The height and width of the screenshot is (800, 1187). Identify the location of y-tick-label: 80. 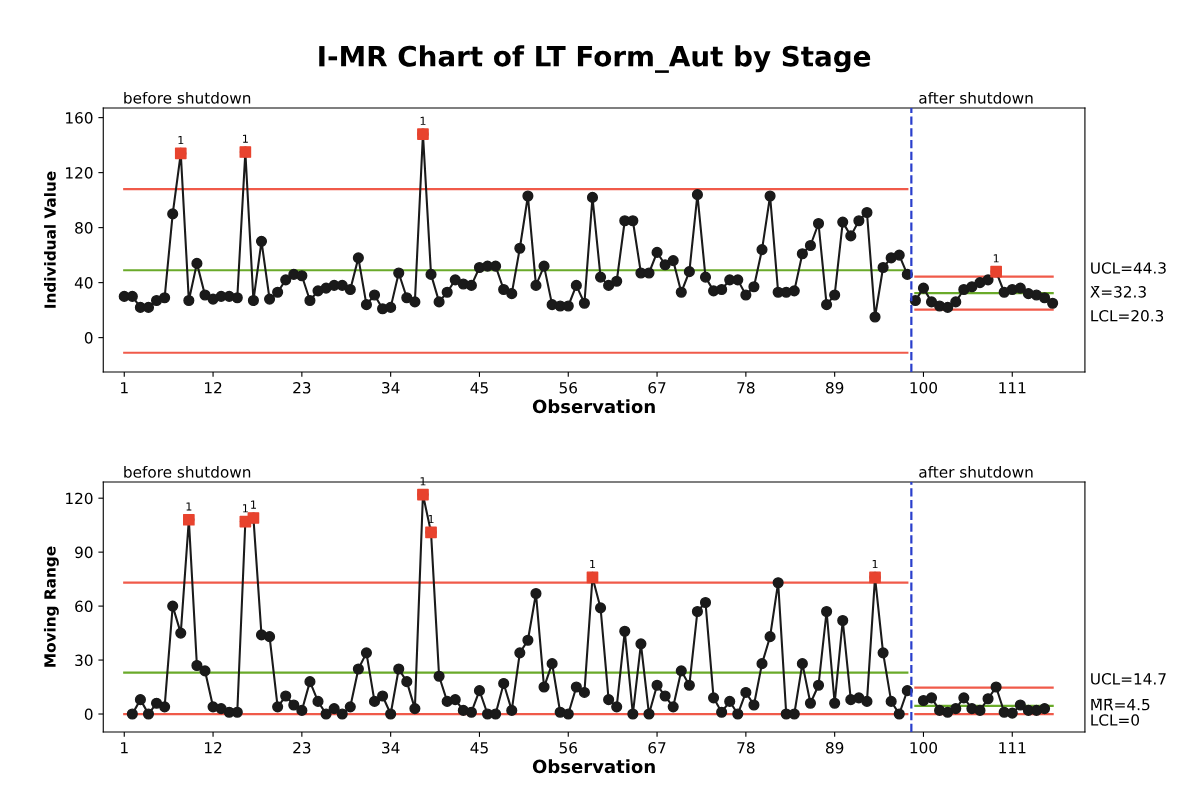
(84, 228).